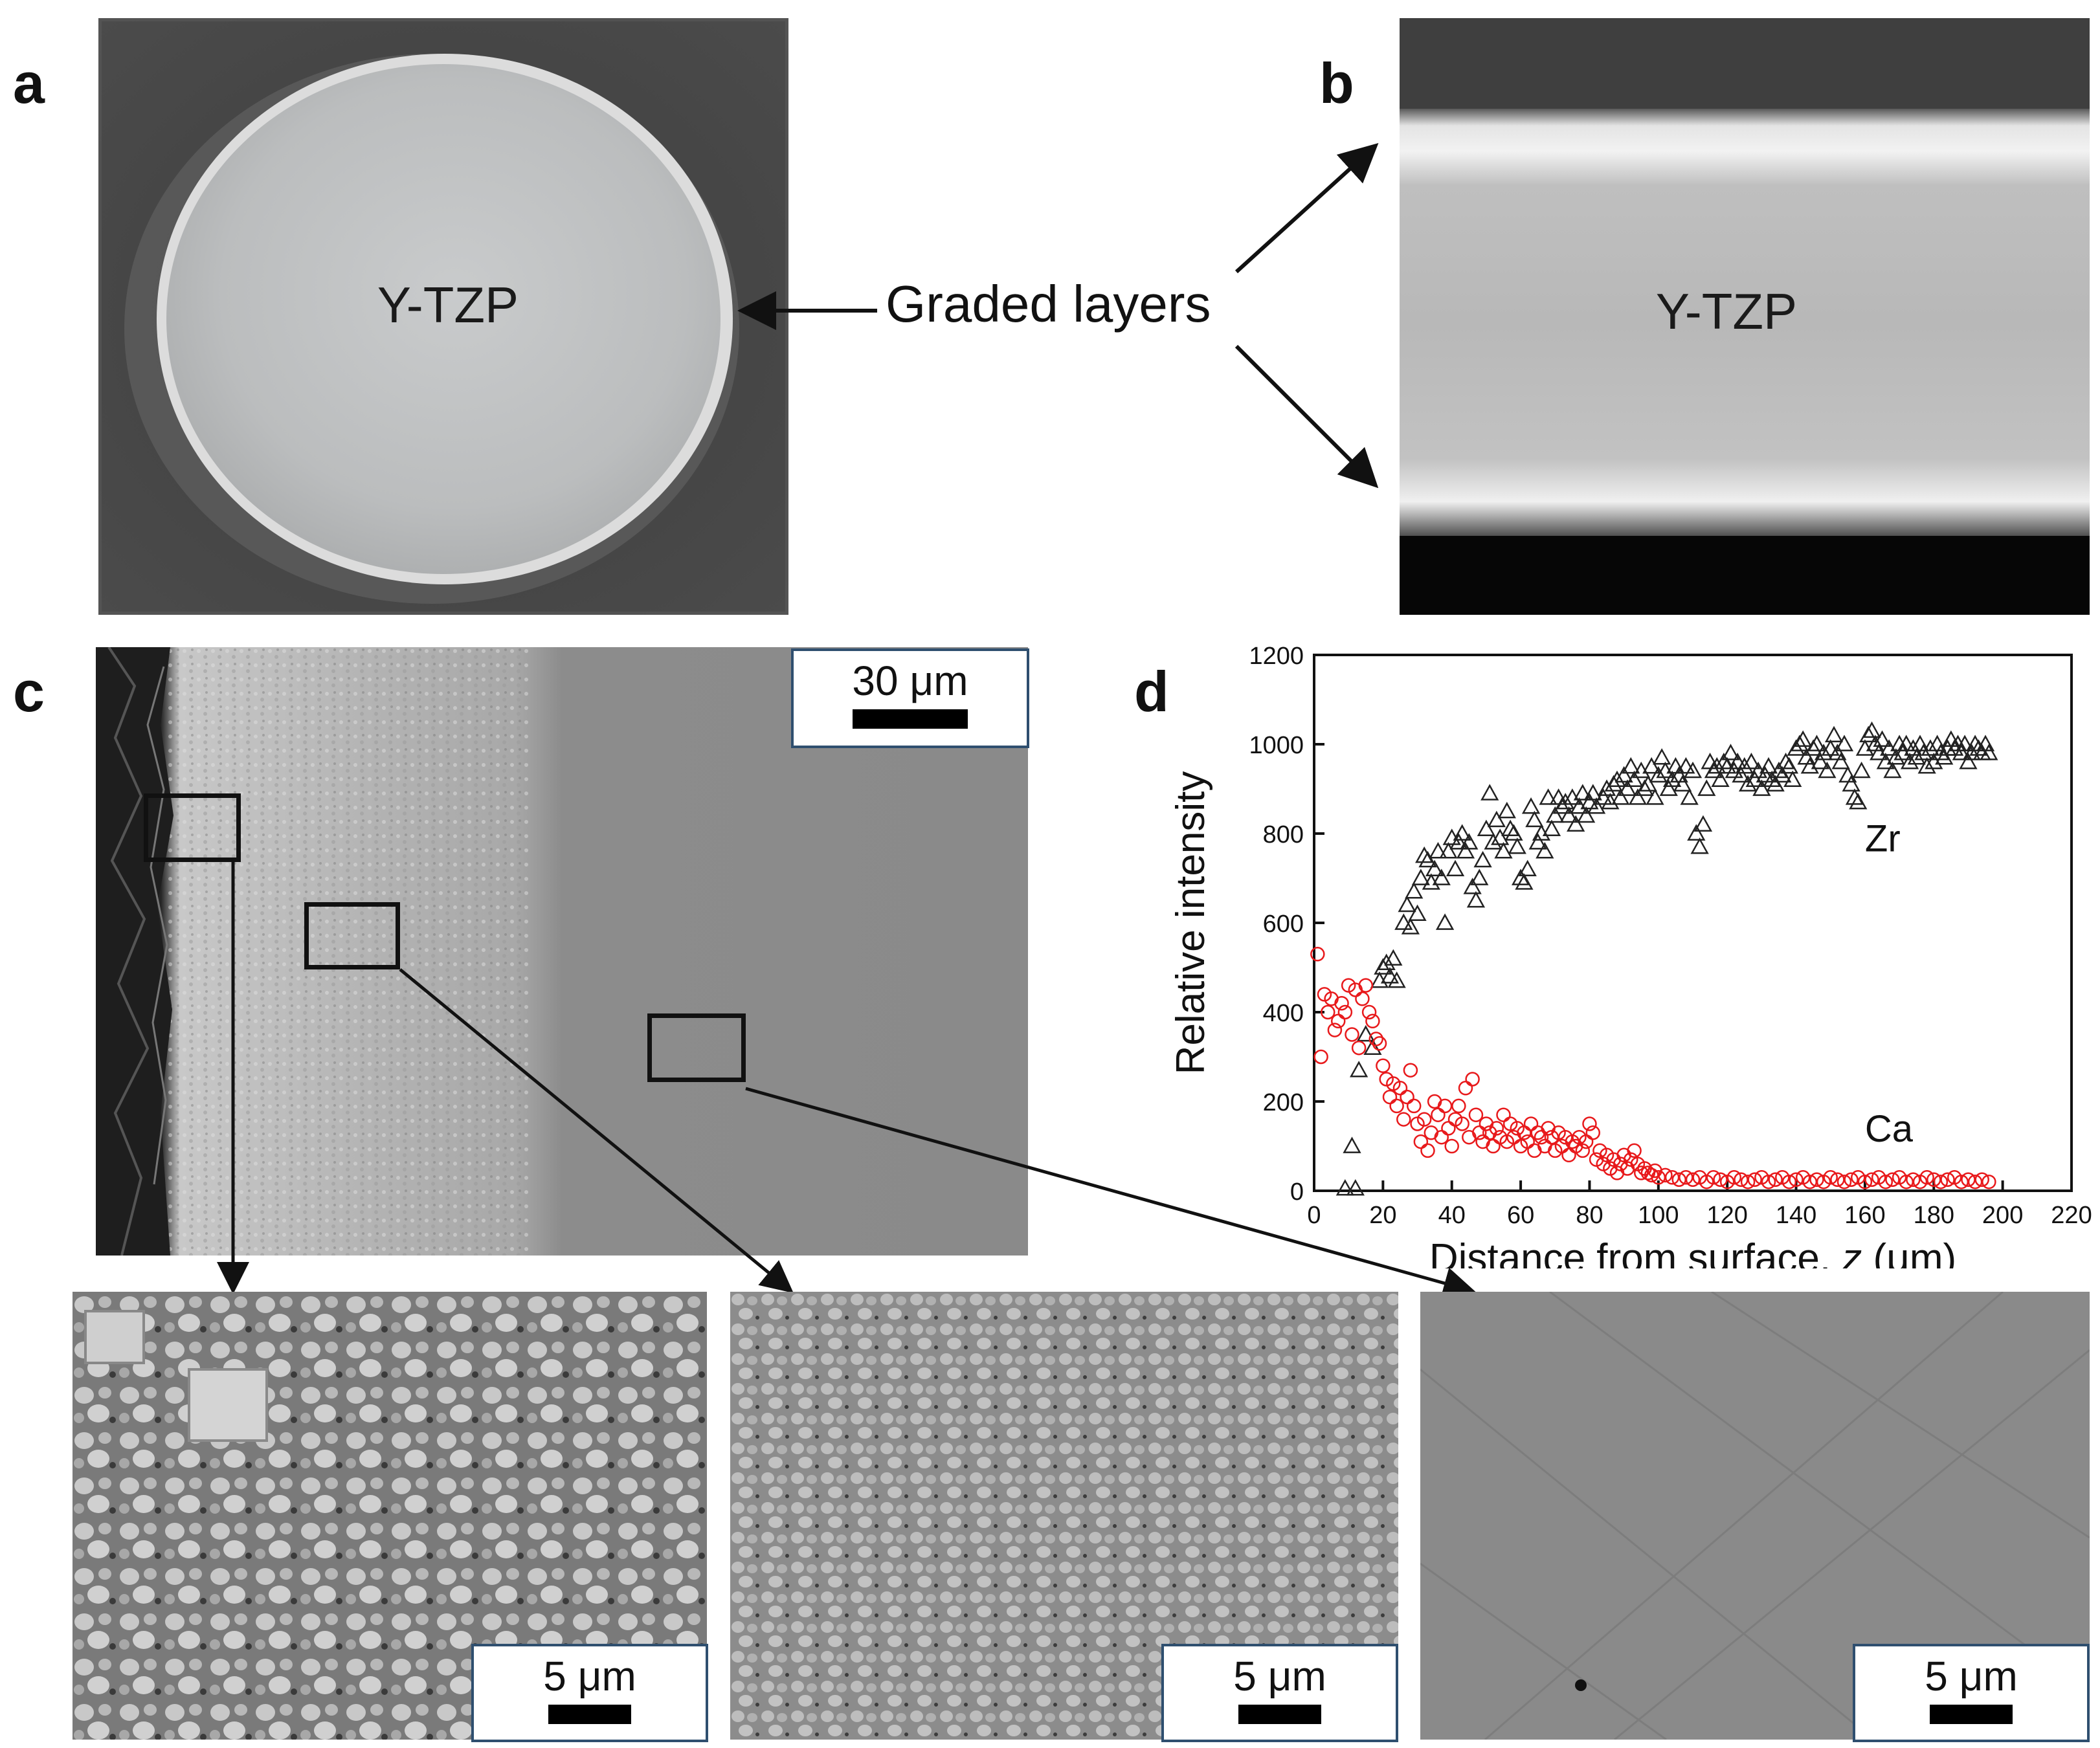 Image resolution: width=2100 pixels, height=1748 pixels. Describe the element at coordinates (1971, 1676) in the screenshot. I see `scale-bar-inset-3-label: 5 μm` at that location.